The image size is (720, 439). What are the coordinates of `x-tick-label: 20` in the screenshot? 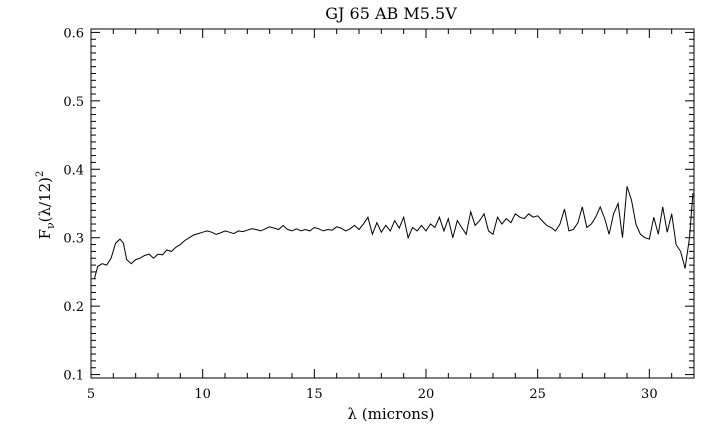 It's located at (426, 394).